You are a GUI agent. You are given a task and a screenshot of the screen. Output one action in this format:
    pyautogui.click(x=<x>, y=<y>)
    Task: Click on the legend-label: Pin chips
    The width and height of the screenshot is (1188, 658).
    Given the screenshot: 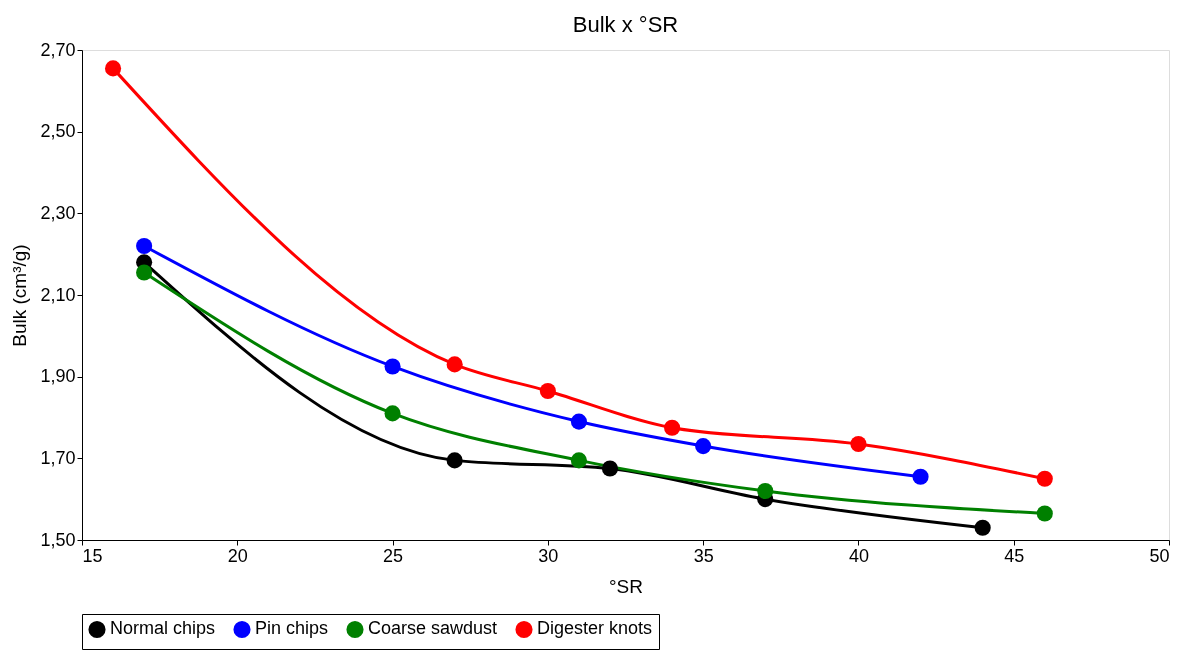 What is the action you would take?
    pyautogui.click(x=292, y=628)
    